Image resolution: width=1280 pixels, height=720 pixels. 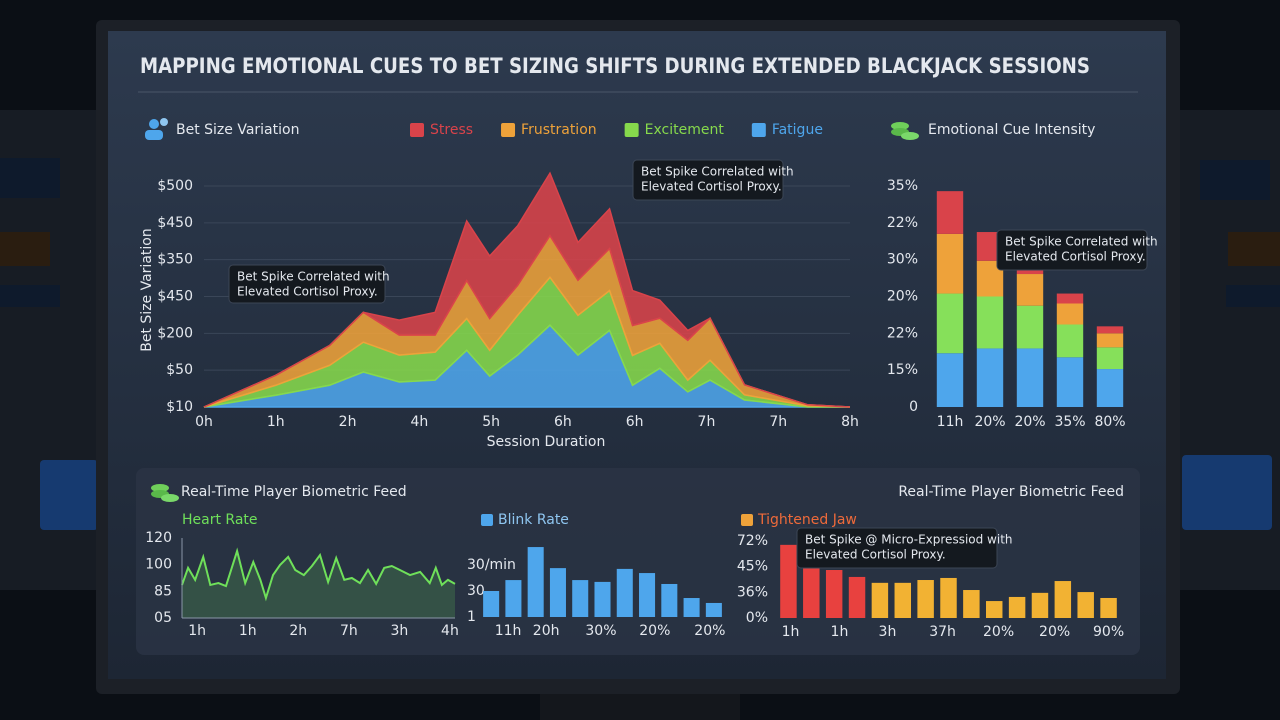 What do you see at coordinates (546, 631) in the screenshot?
I see `x-tick-label: 20h` at bounding box center [546, 631].